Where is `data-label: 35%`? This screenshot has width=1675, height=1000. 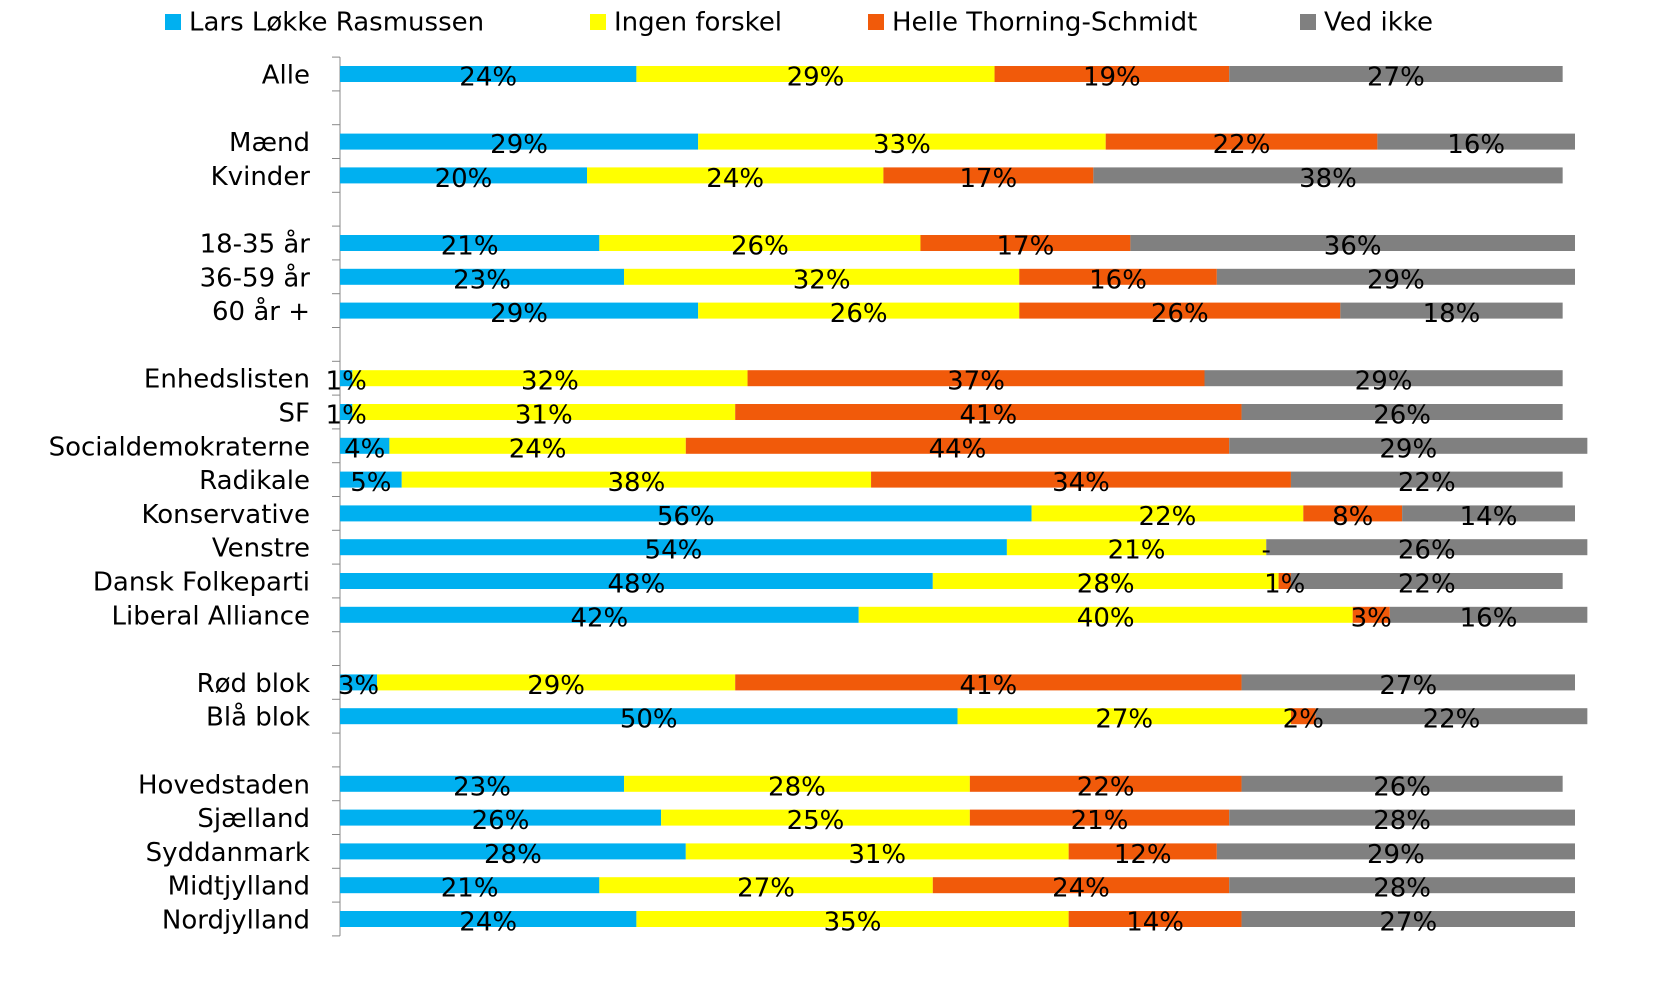 data-label: 35% is located at coordinates (853, 923).